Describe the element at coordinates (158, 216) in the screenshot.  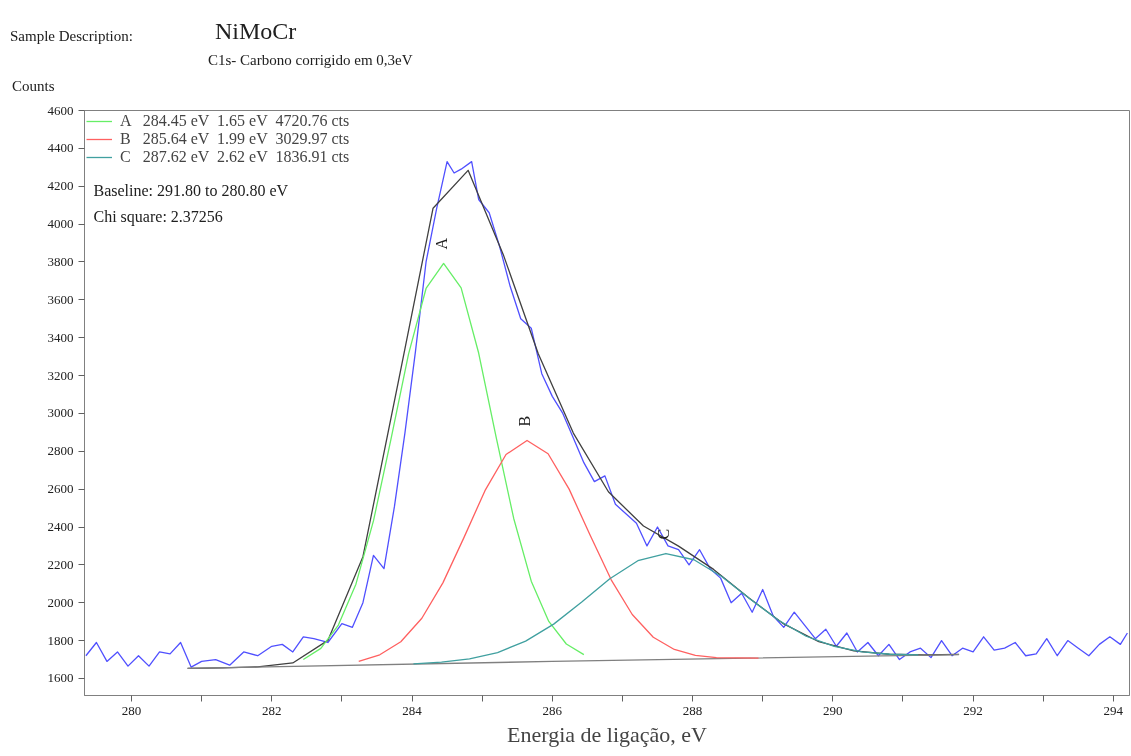
I see `annotation: Chi square: 2.37256` at that location.